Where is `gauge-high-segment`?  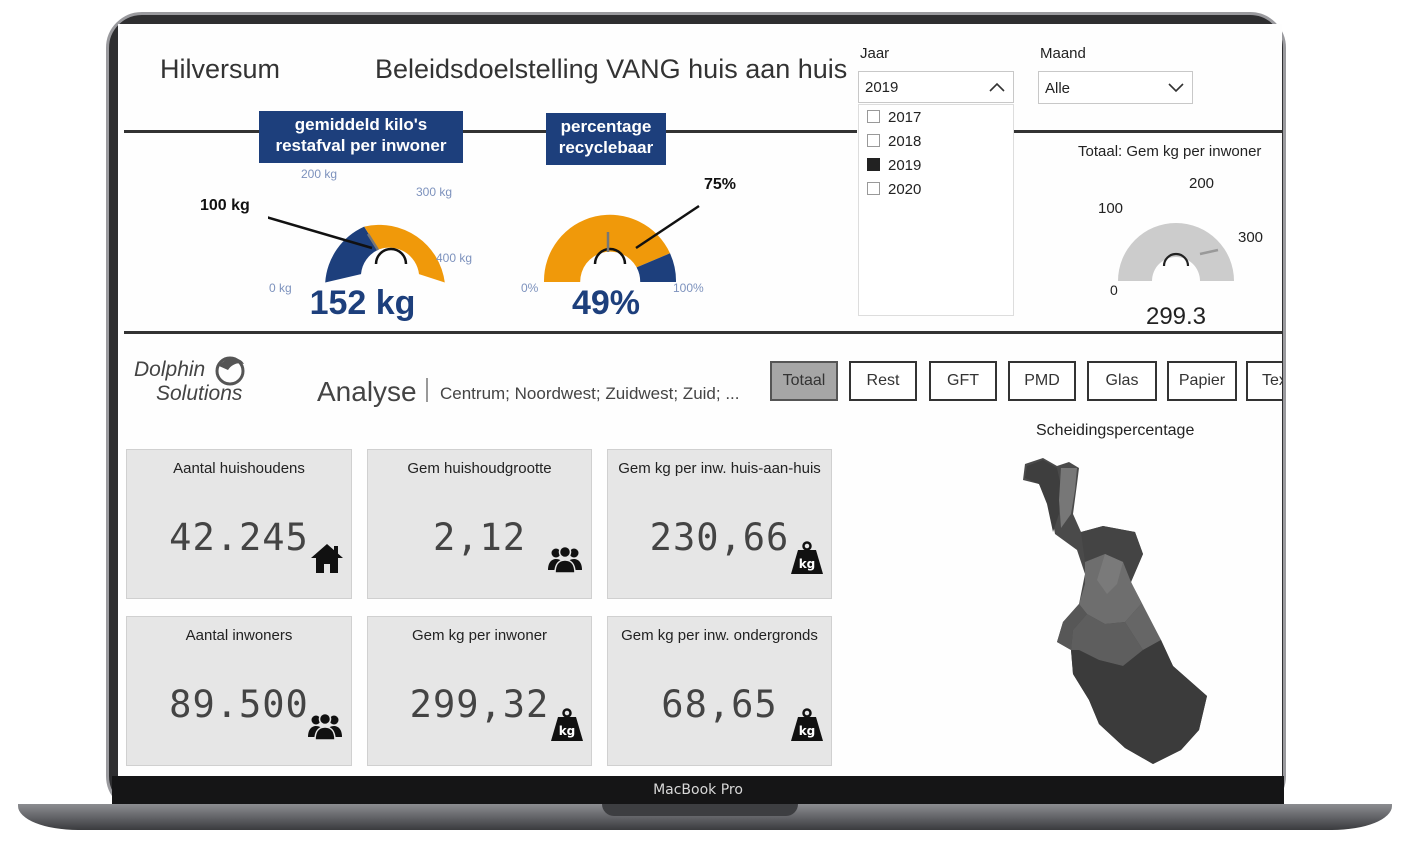 gauge-high-segment is located at coordinates (404, 253).